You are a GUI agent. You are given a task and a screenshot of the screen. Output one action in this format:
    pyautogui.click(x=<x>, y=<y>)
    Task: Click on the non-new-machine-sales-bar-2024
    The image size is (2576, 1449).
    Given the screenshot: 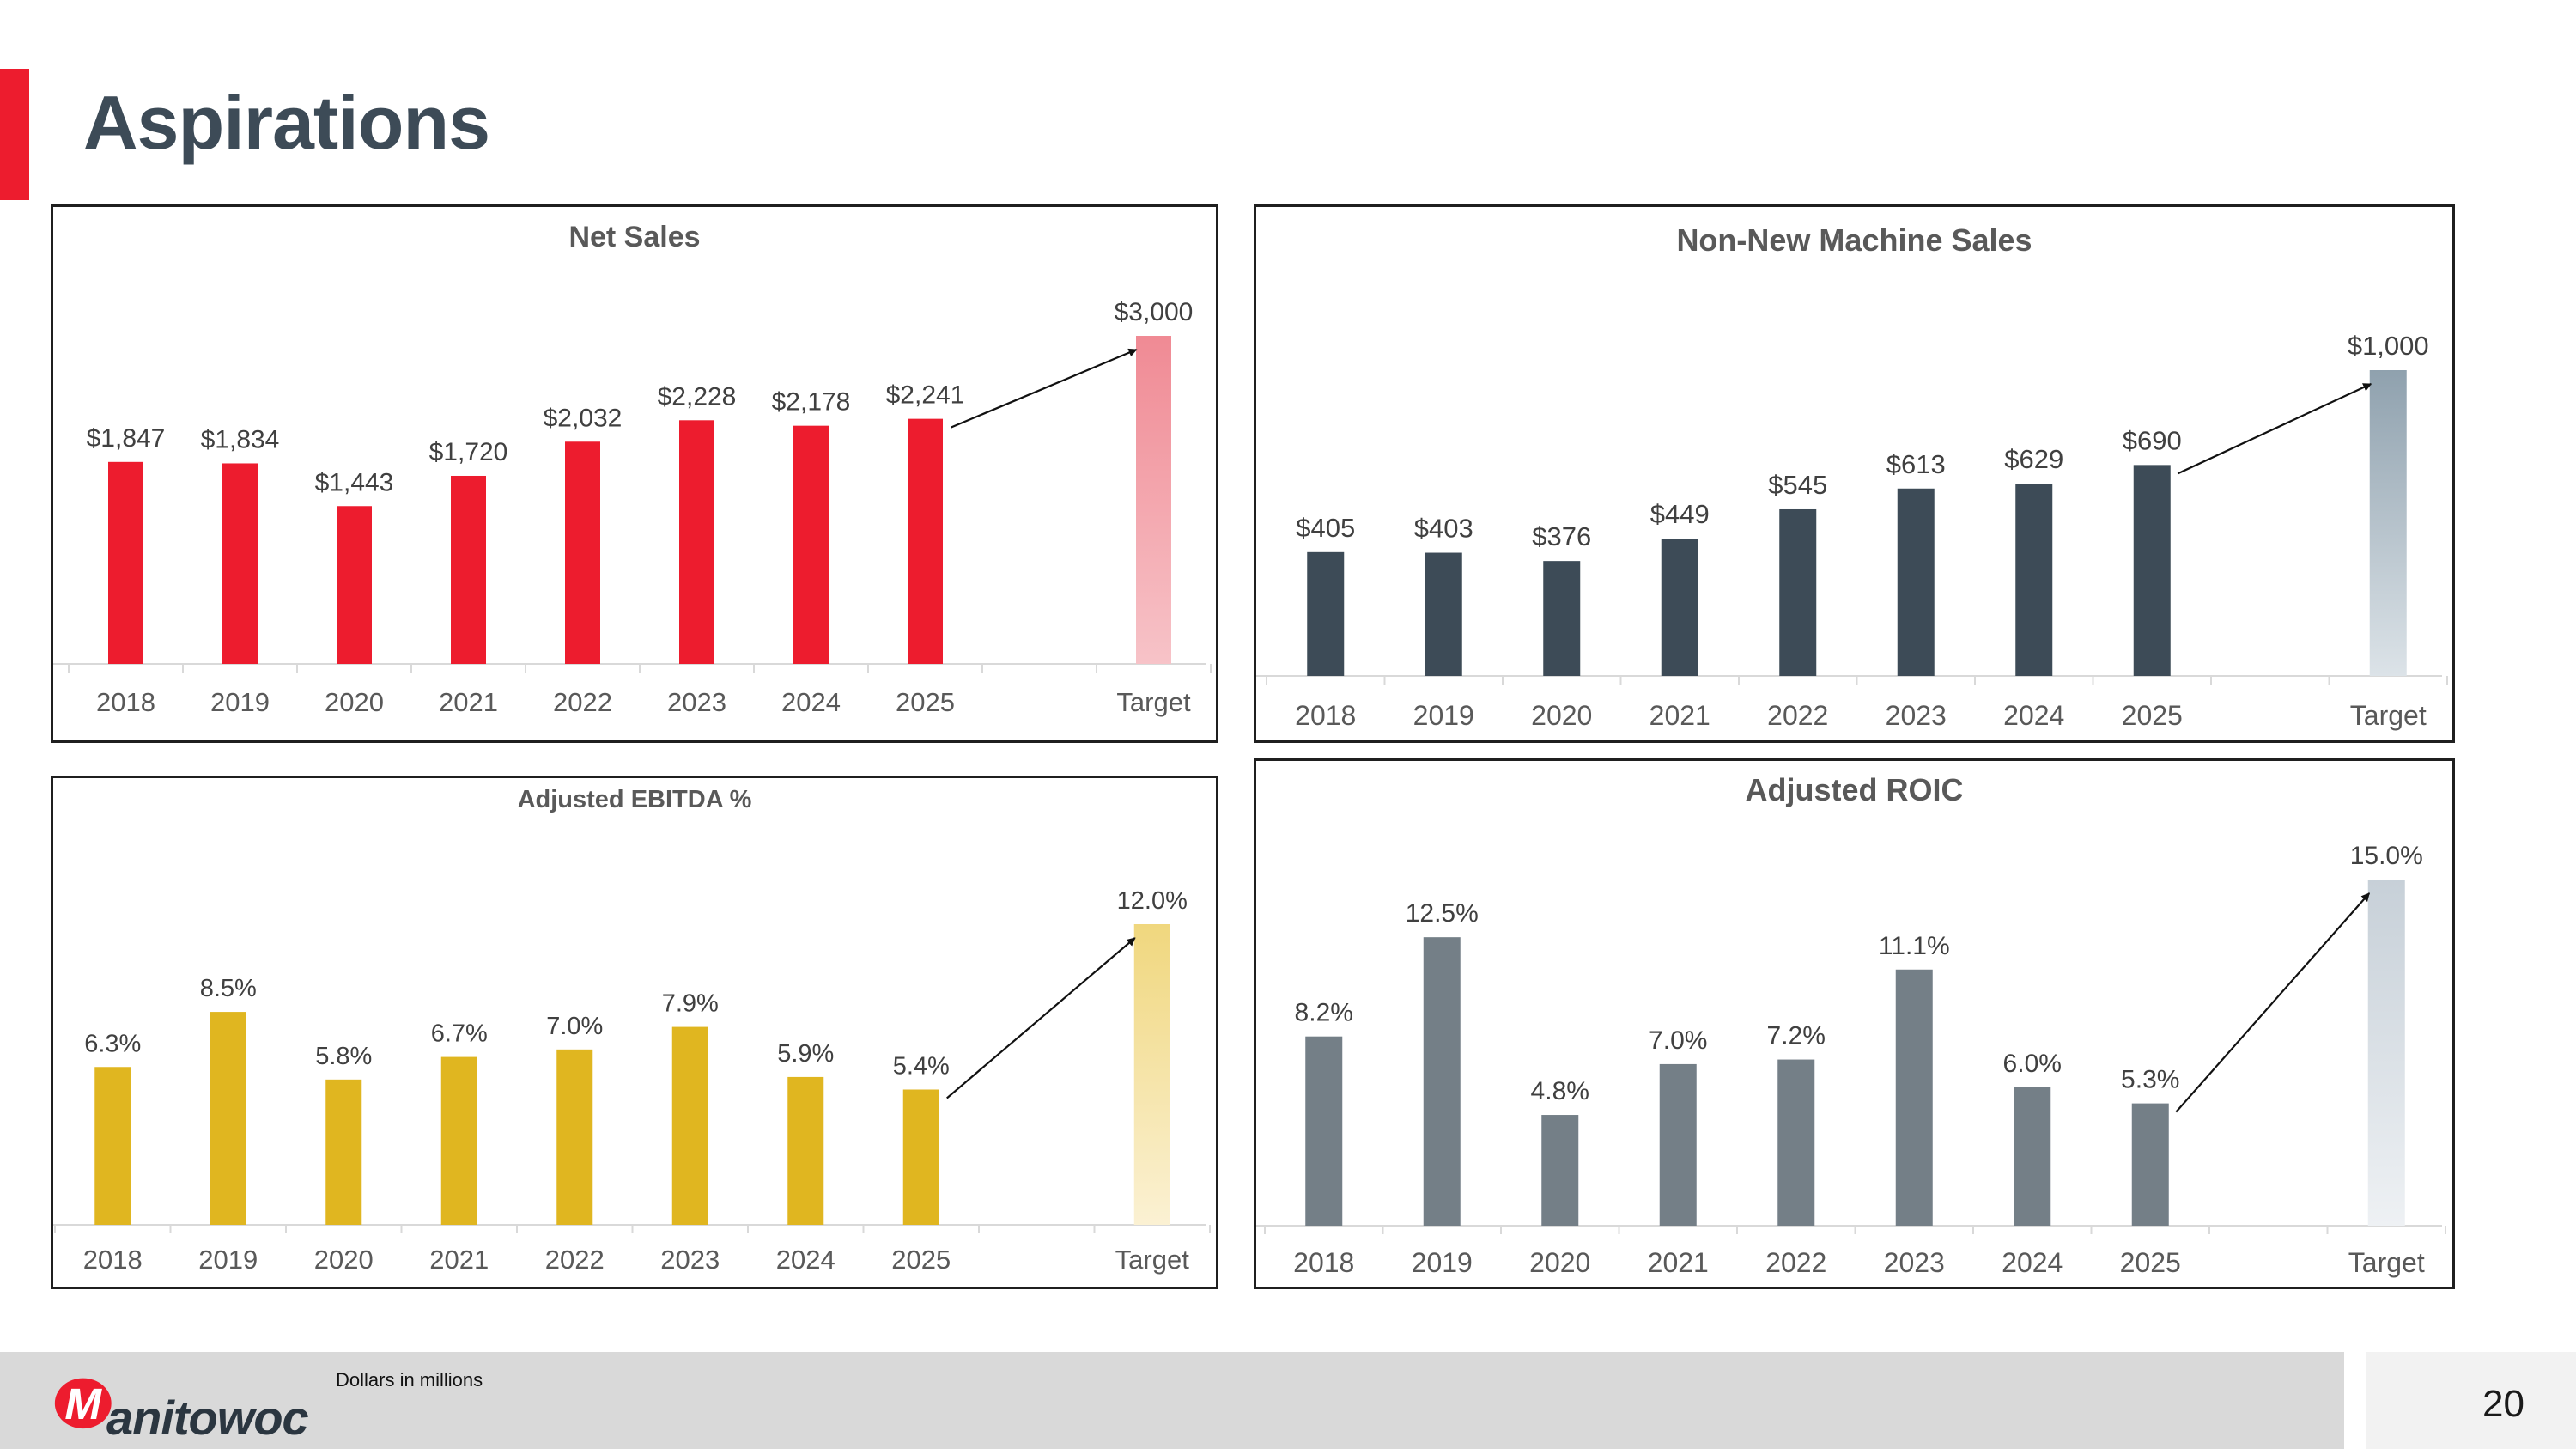 What is the action you would take?
    pyautogui.click(x=2034, y=580)
    